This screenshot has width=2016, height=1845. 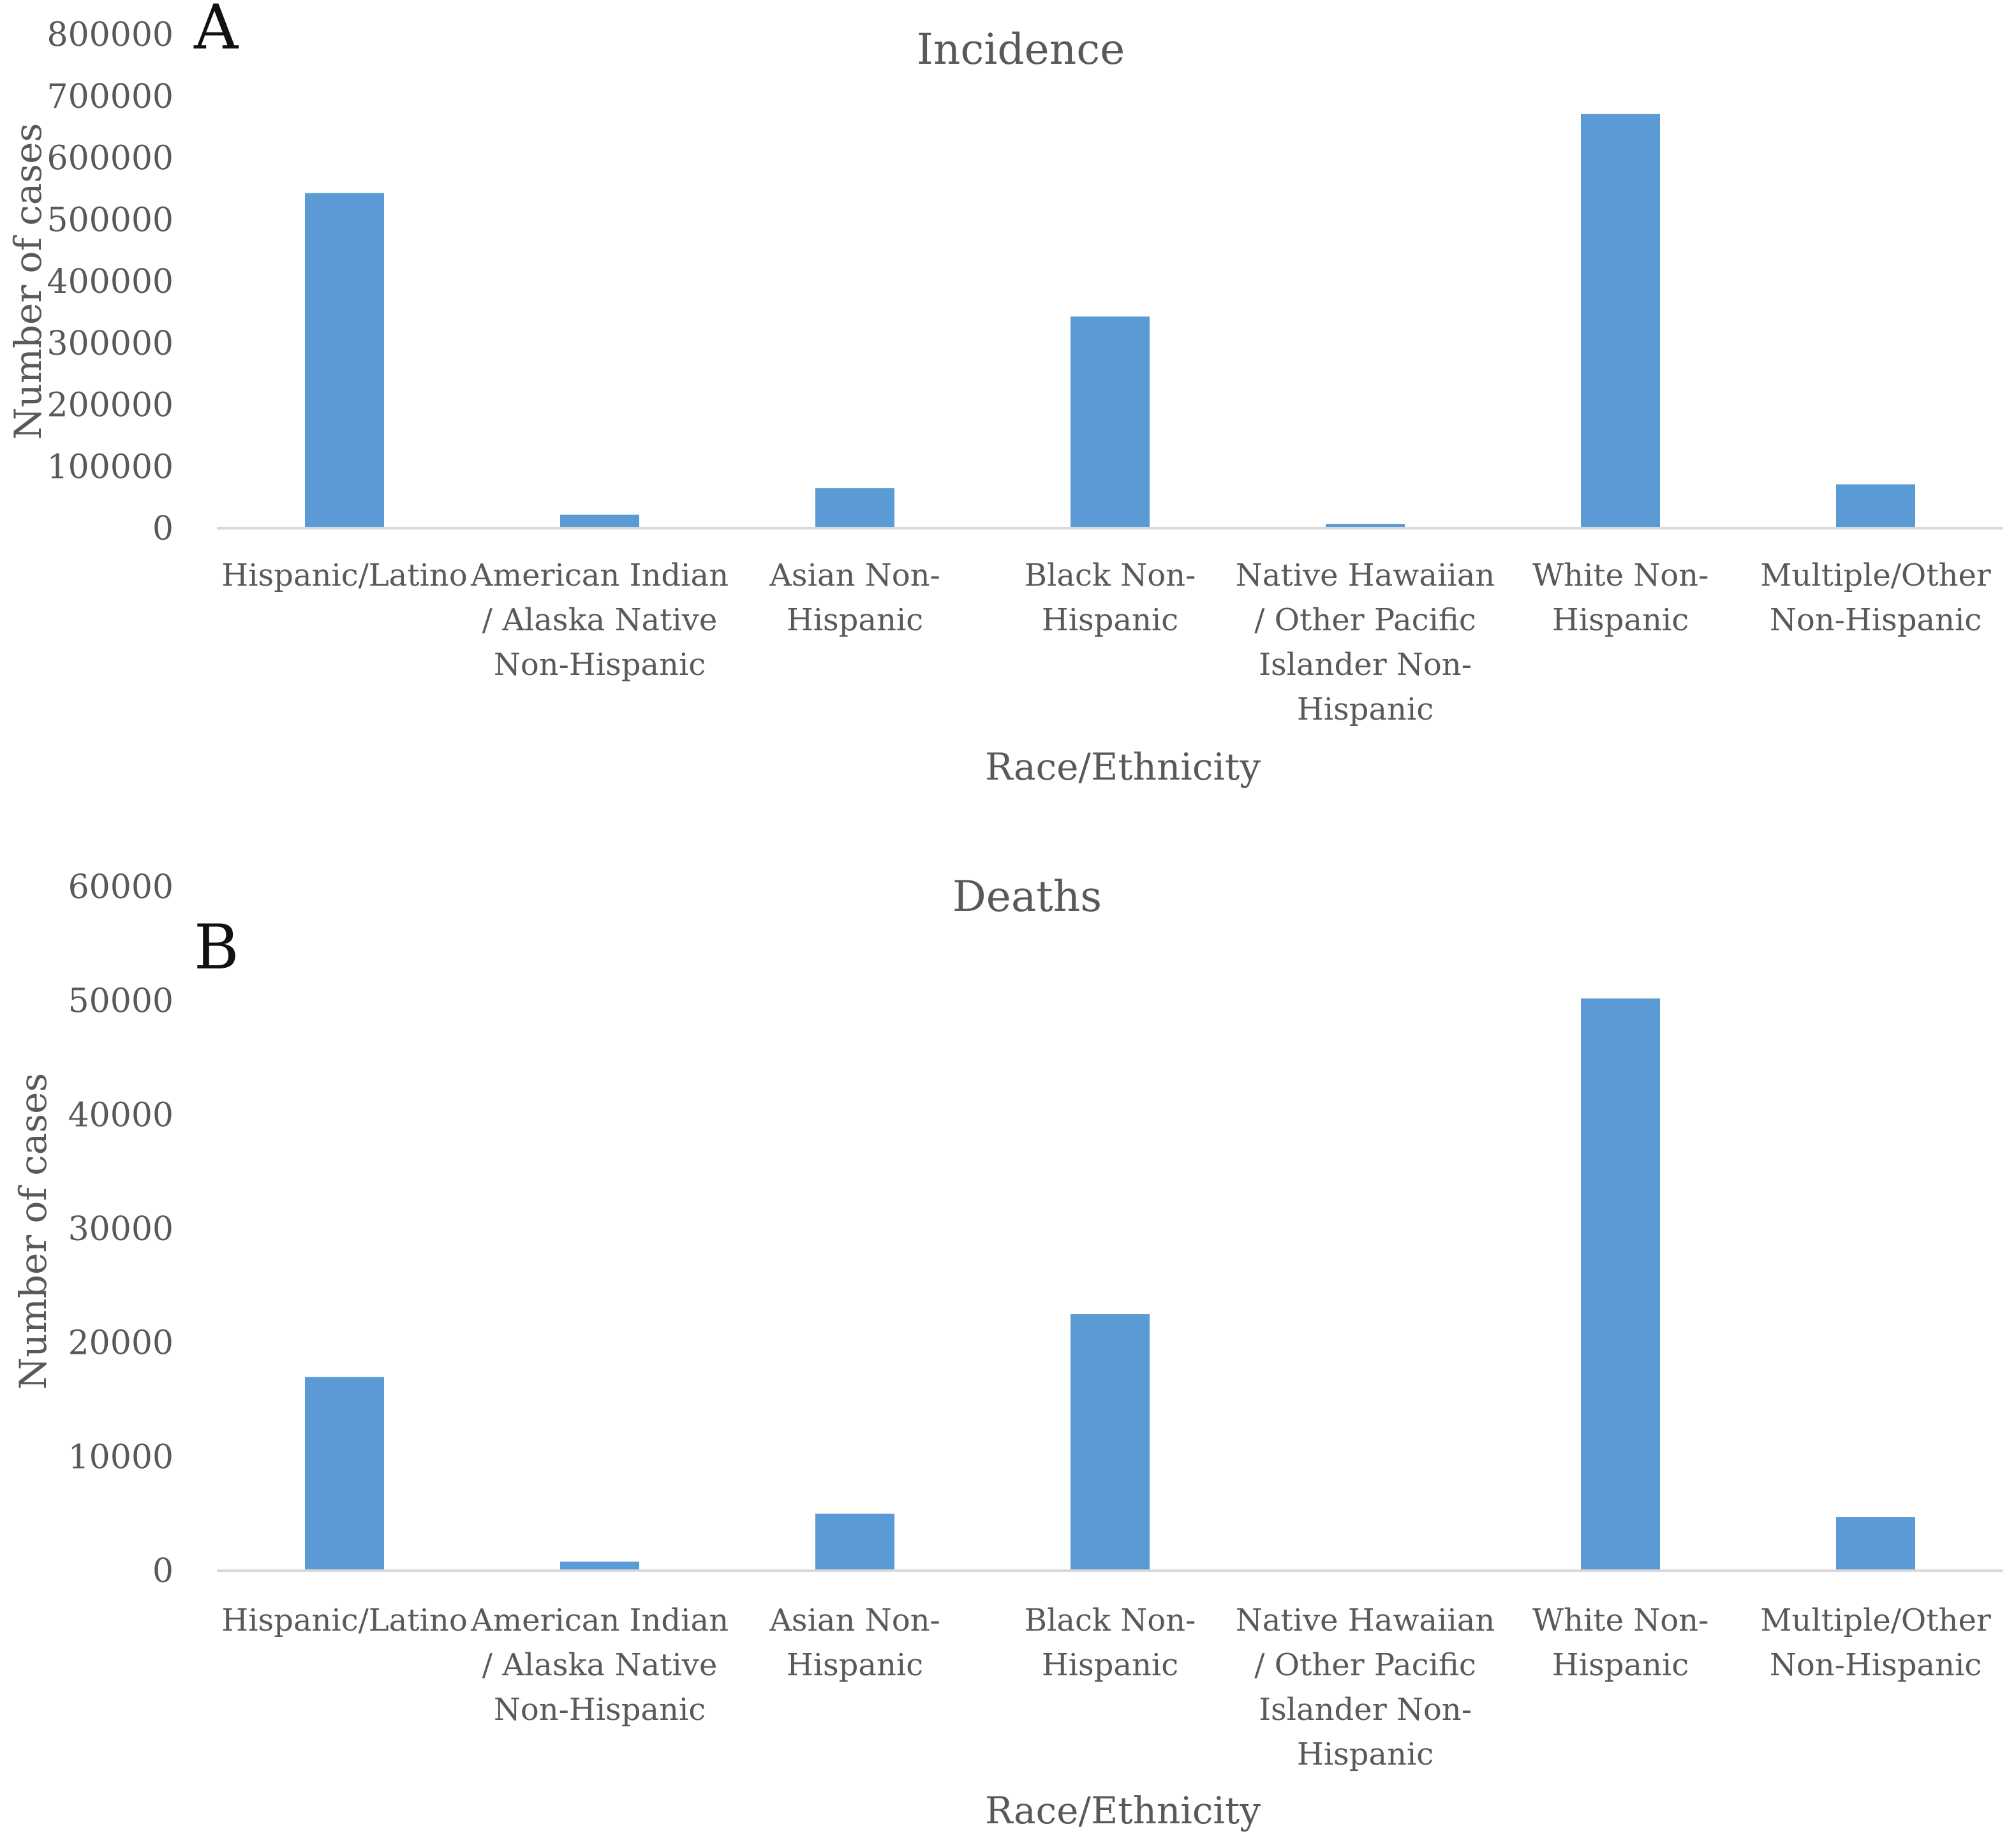 I want to click on y-tick-label: 700000, so click(x=110, y=97).